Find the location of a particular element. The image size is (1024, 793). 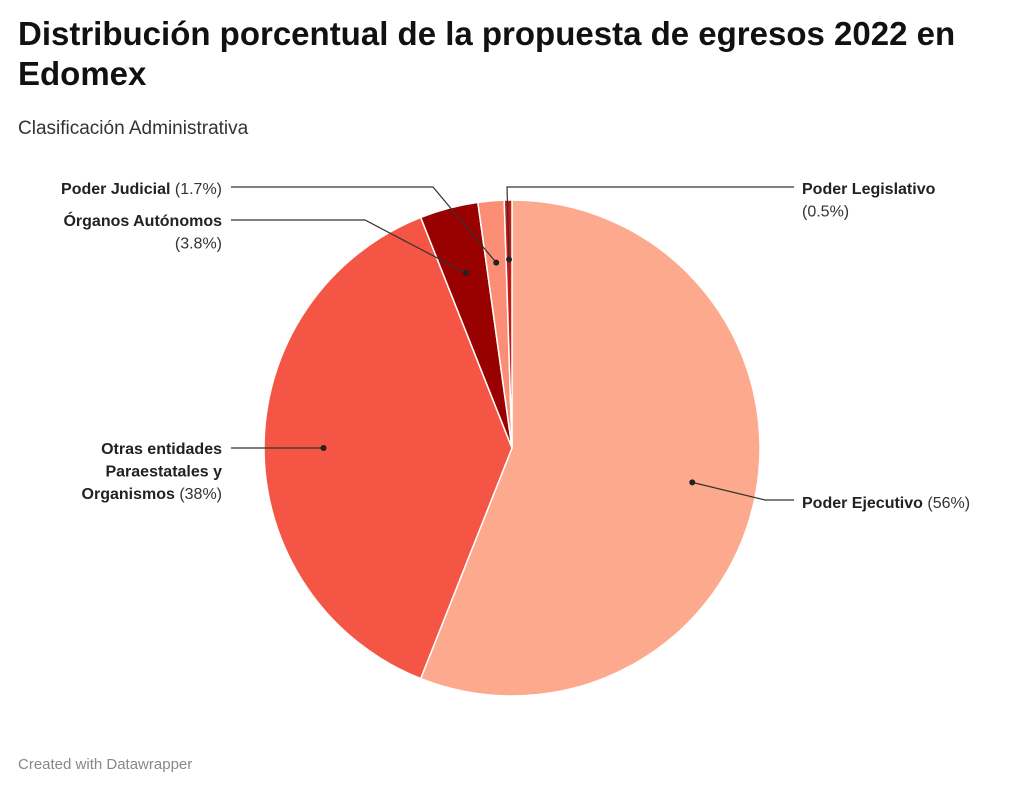

leader-line-poder-ejecutivo is located at coordinates (743, 491).